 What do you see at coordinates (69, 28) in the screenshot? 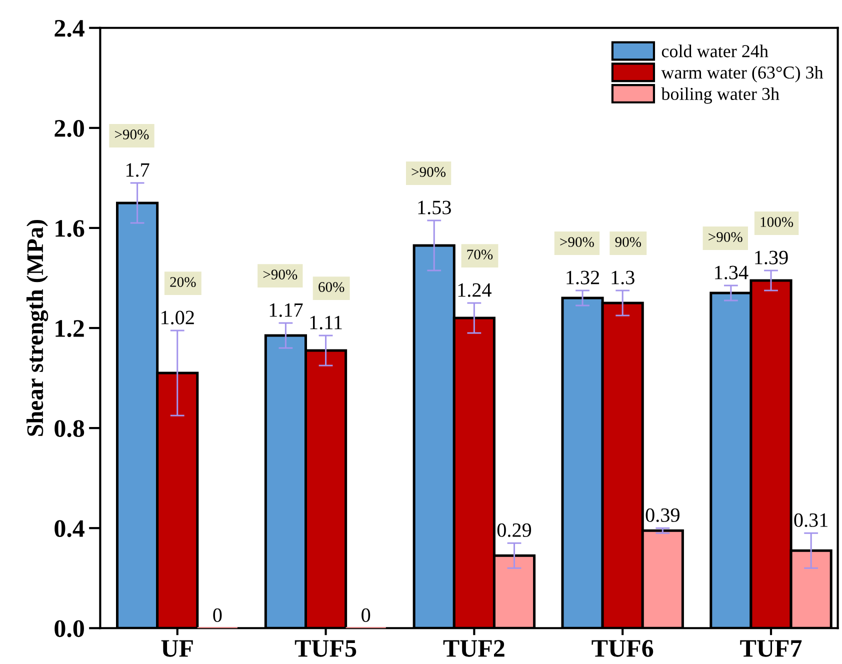
I see `y-tick-label: 2.4` at bounding box center [69, 28].